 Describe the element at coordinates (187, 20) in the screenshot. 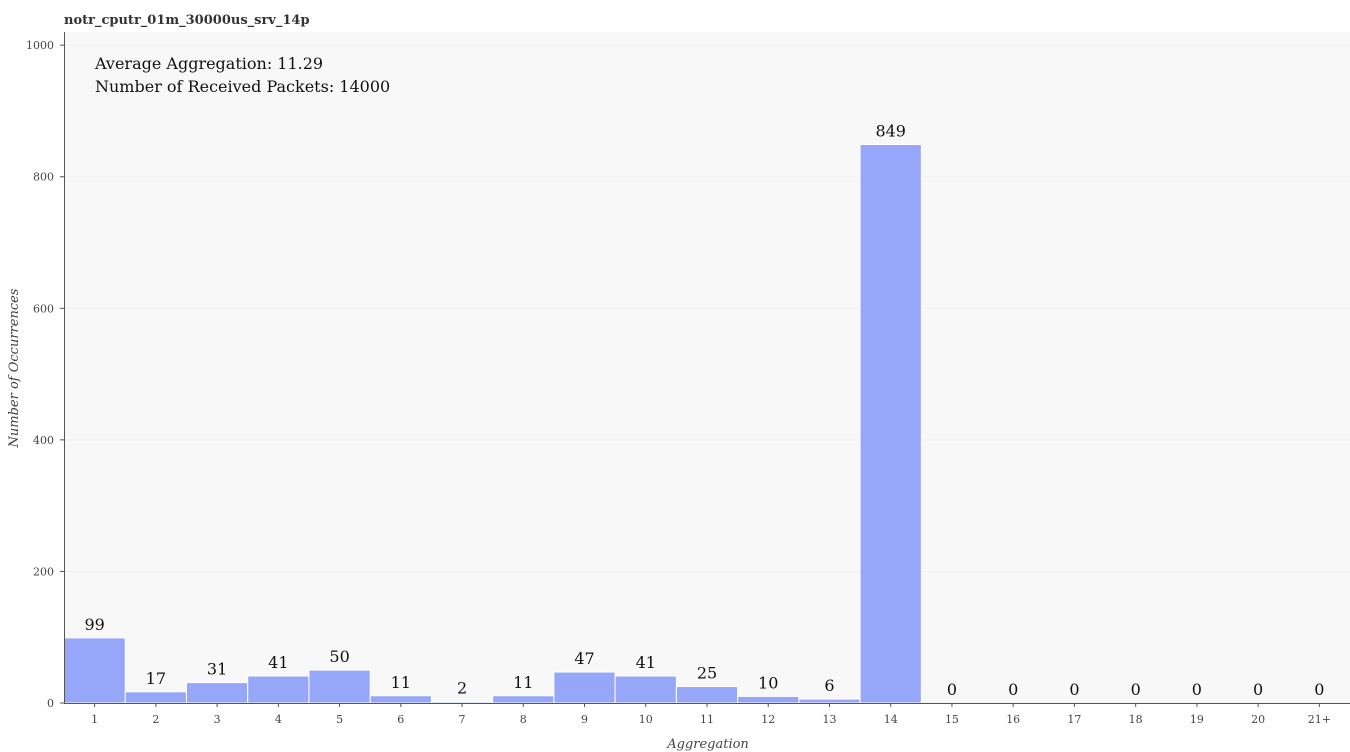

I see `chart-title: notr_cputr_01m_30000us_srv_14p` at that location.